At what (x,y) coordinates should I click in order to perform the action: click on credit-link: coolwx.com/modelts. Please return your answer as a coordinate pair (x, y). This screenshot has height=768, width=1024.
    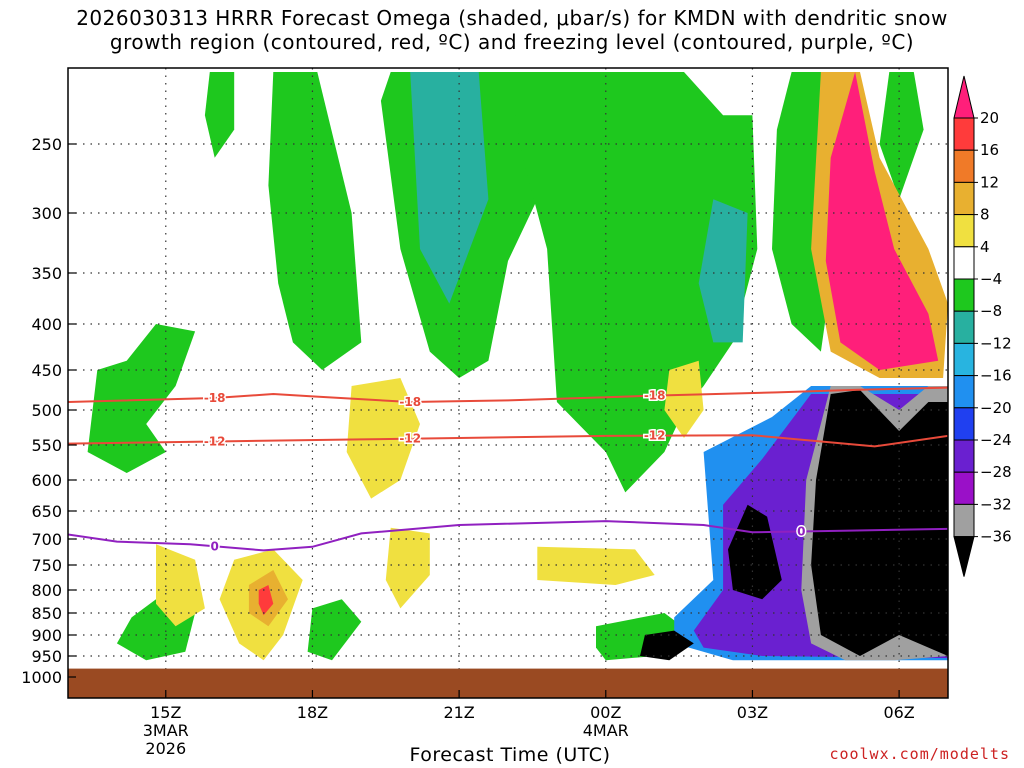
    Looking at the image, I should click on (919, 754).